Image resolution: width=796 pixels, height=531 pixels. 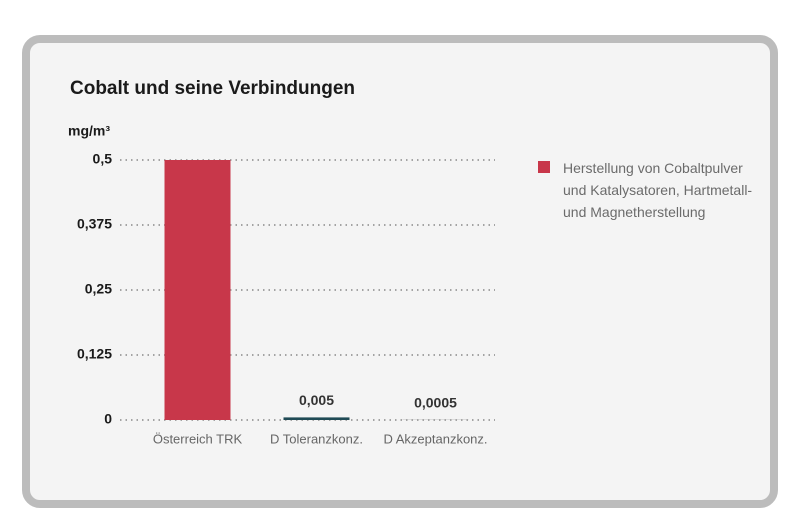 I want to click on y-tick-label: 0,5, so click(x=103, y=159).